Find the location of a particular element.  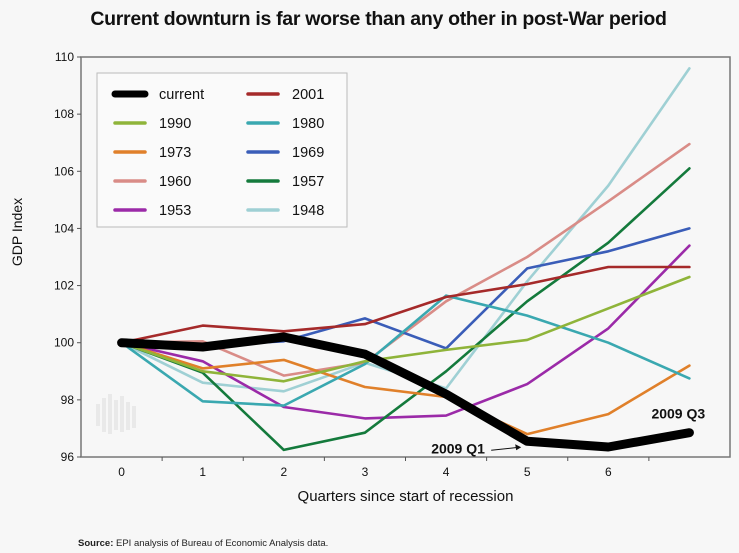

annotation-2009-q3: 2009 Q3 is located at coordinates (678, 414).